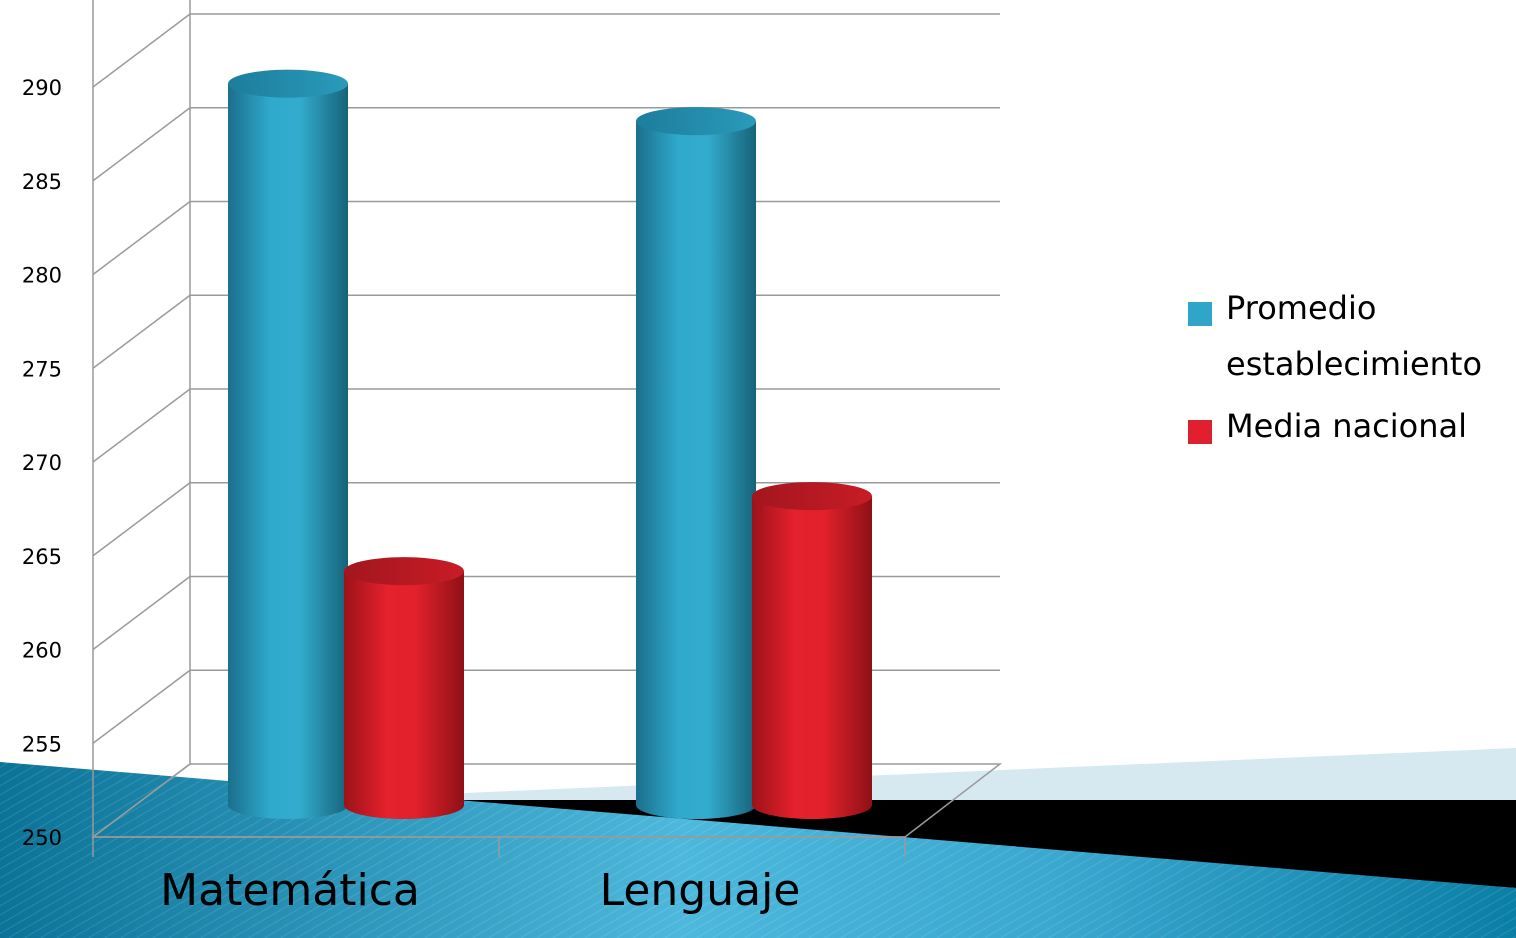  I want to click on legend: Promedio establecimiento Media nacional, so click(1348, 367).